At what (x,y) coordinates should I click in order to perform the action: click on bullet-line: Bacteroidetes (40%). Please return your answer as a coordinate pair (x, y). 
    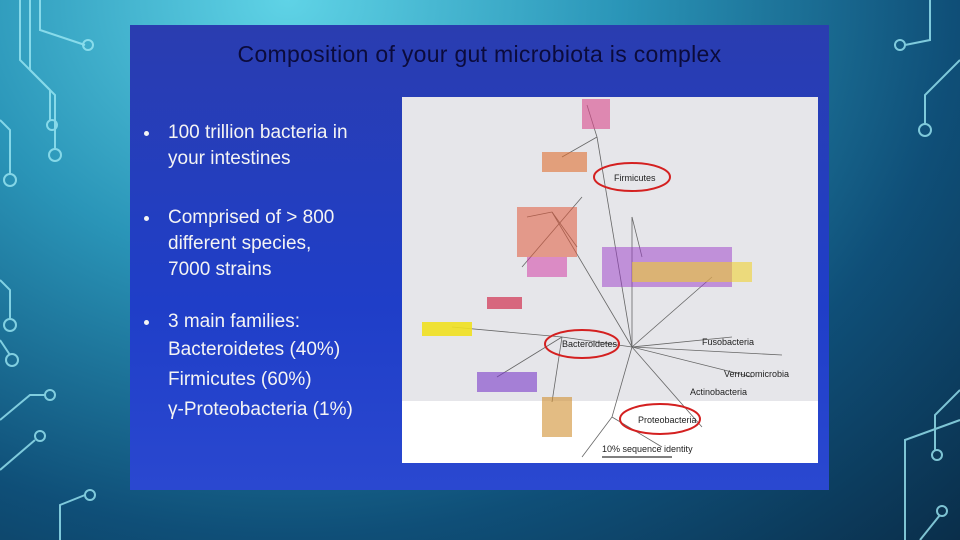
    Looking at the image, I should click on (254, 349).